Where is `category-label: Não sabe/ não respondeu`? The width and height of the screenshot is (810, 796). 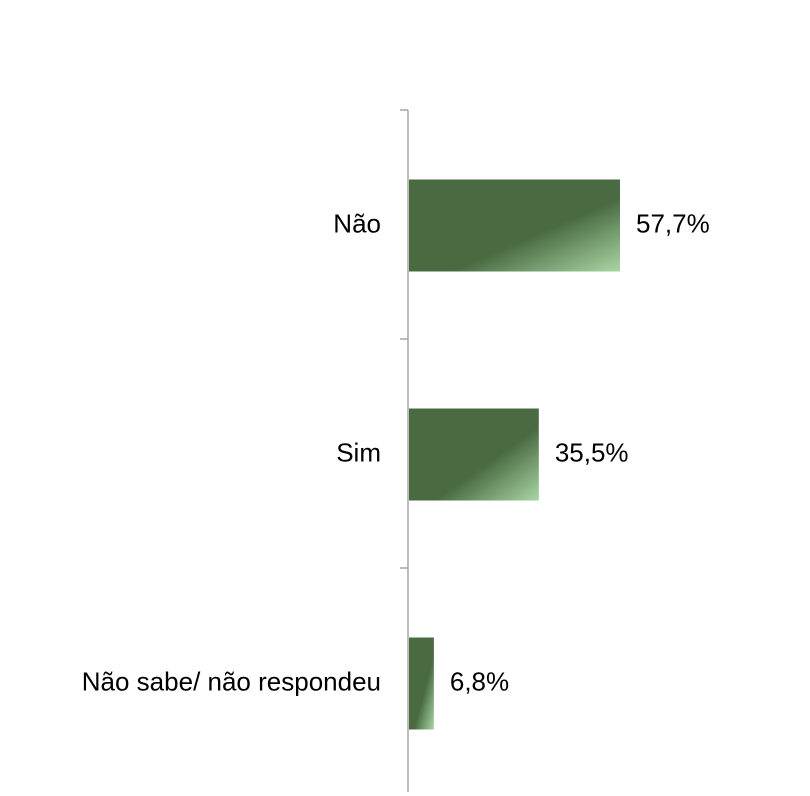 category-label: Não sabe/ não respondeu is located at coordinates (231, 681).